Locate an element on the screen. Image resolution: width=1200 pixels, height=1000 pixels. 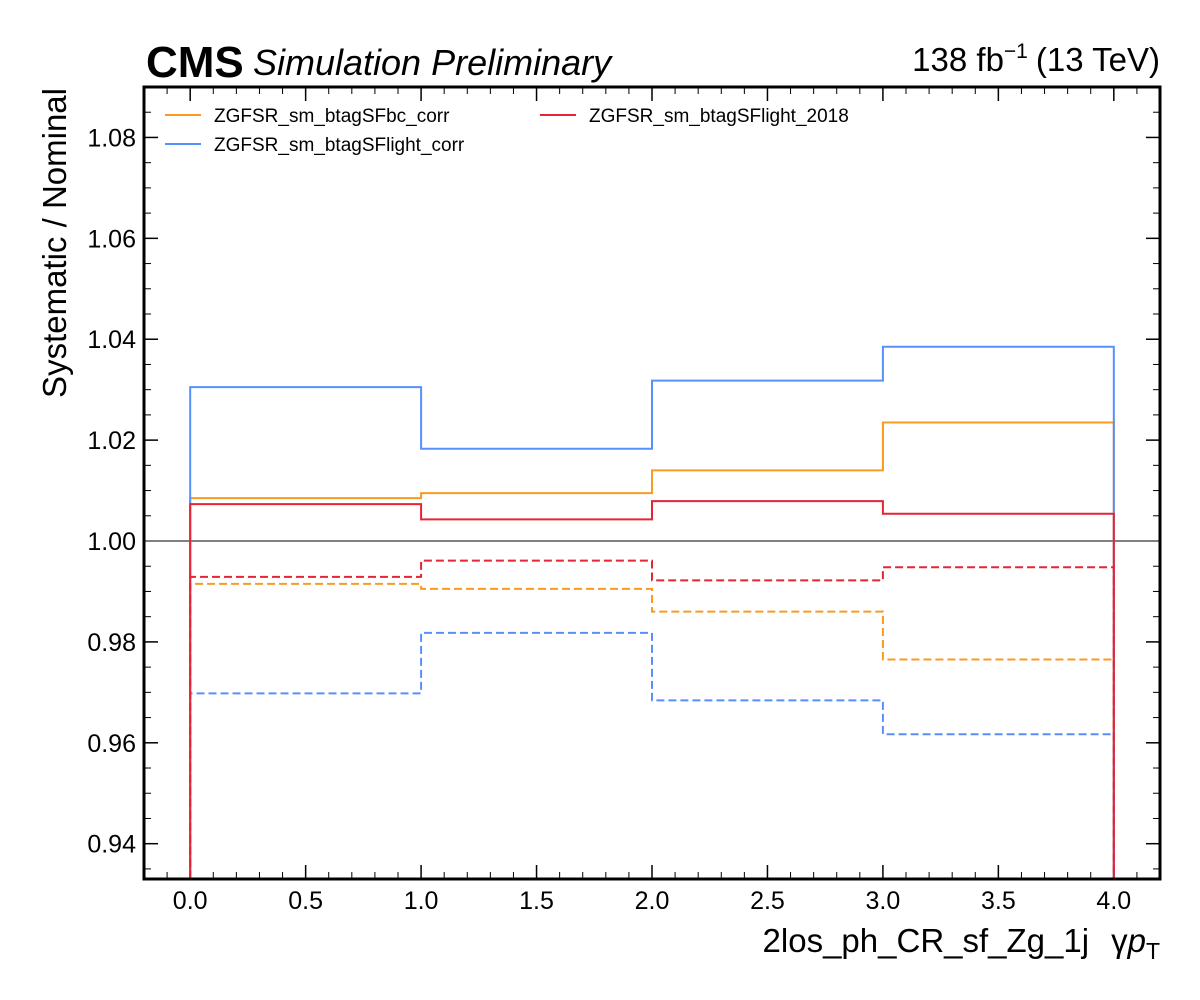
status-label: Simulation Preliminary is located at coordinates (433, 62).